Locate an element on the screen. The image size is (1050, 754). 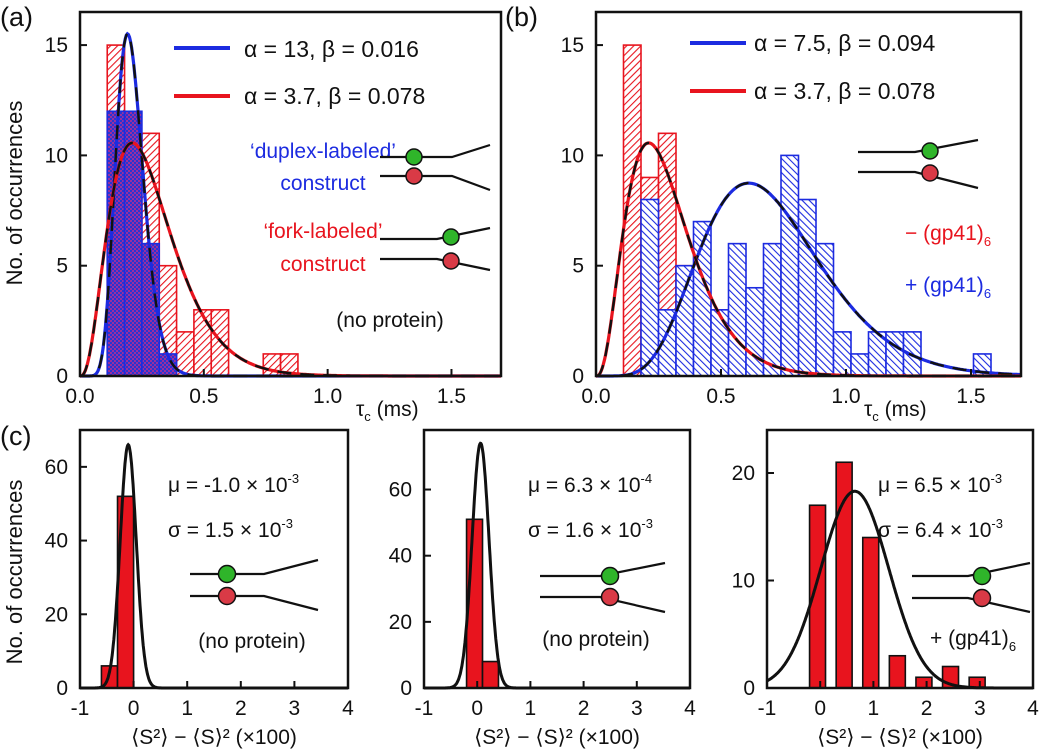
stats-sigma-c3: σ = 6.4 × 10-3 is located at coordinates (940, 529).